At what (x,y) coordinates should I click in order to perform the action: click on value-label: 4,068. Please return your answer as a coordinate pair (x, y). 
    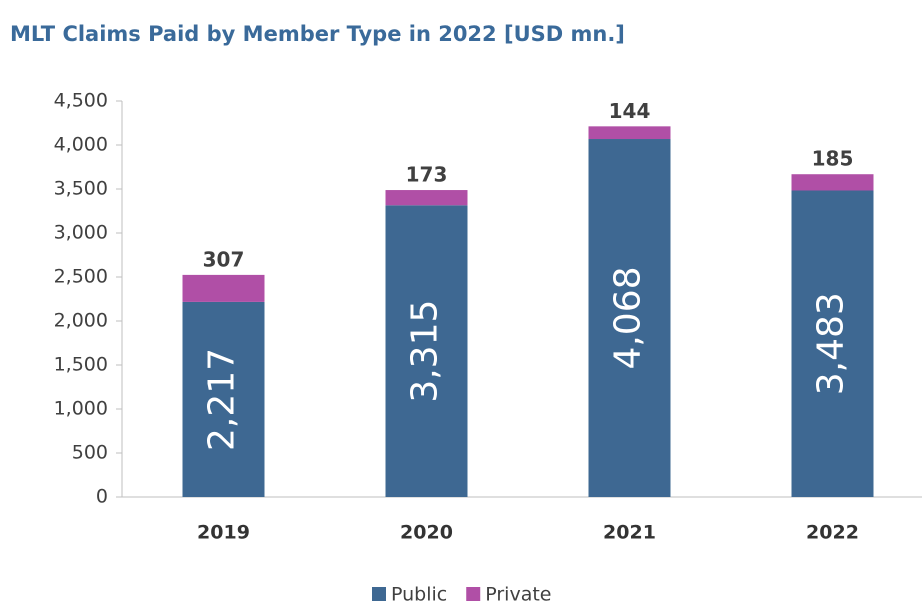
    Looking at the image, I should click on (628, 317).